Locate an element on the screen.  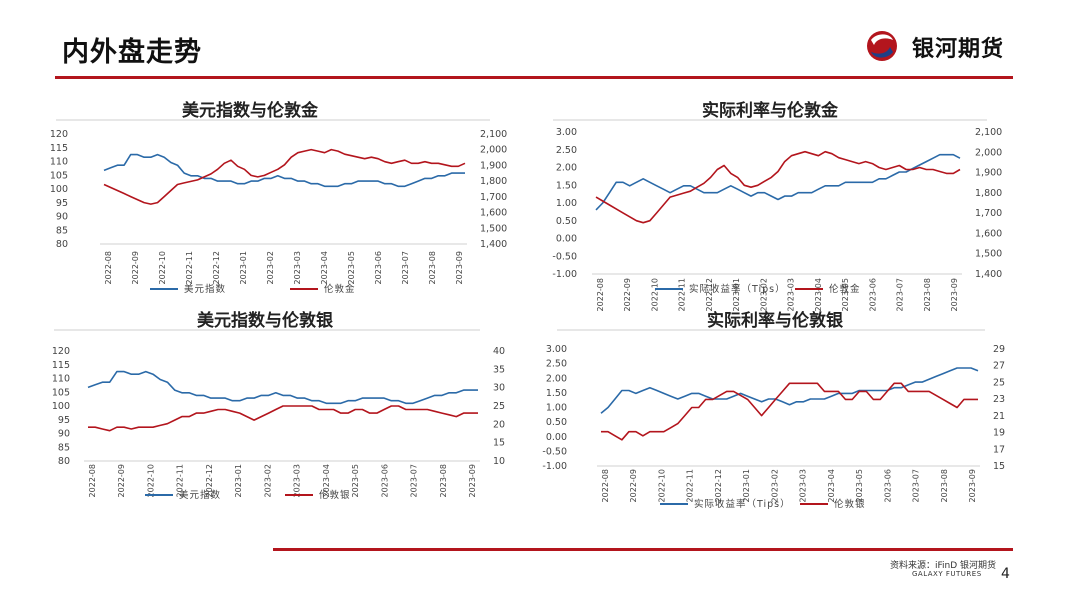
page-number: 4 is located at coordinates (1005, 574).